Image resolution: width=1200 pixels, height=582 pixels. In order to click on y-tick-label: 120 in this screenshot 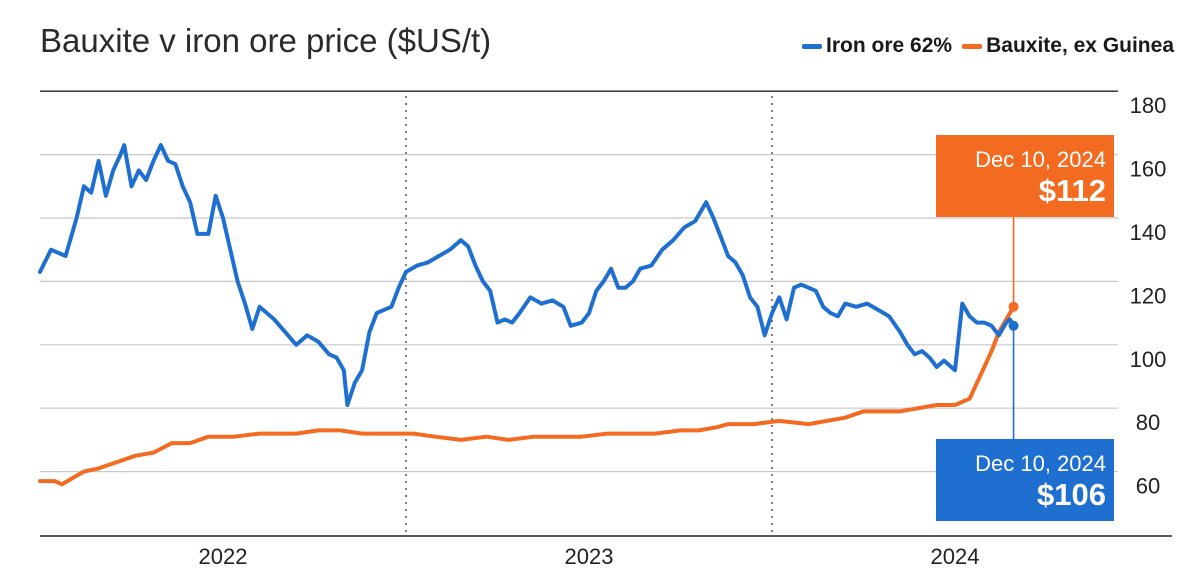, I will do `click(1148, 295)`.